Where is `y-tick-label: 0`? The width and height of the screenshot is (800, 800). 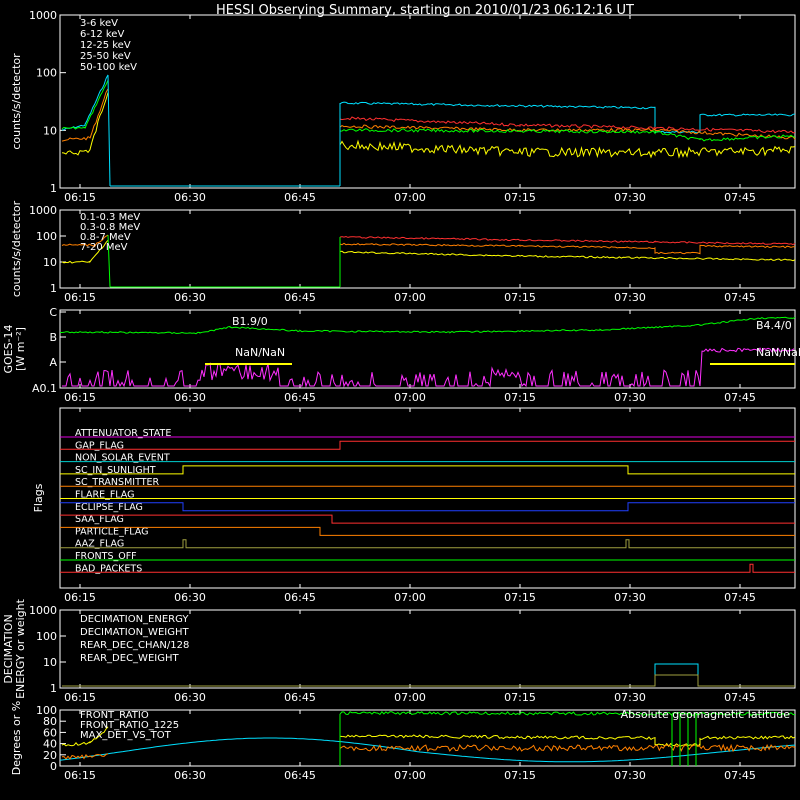 y-tick-label: 0 is located at coordinates (53, 766).